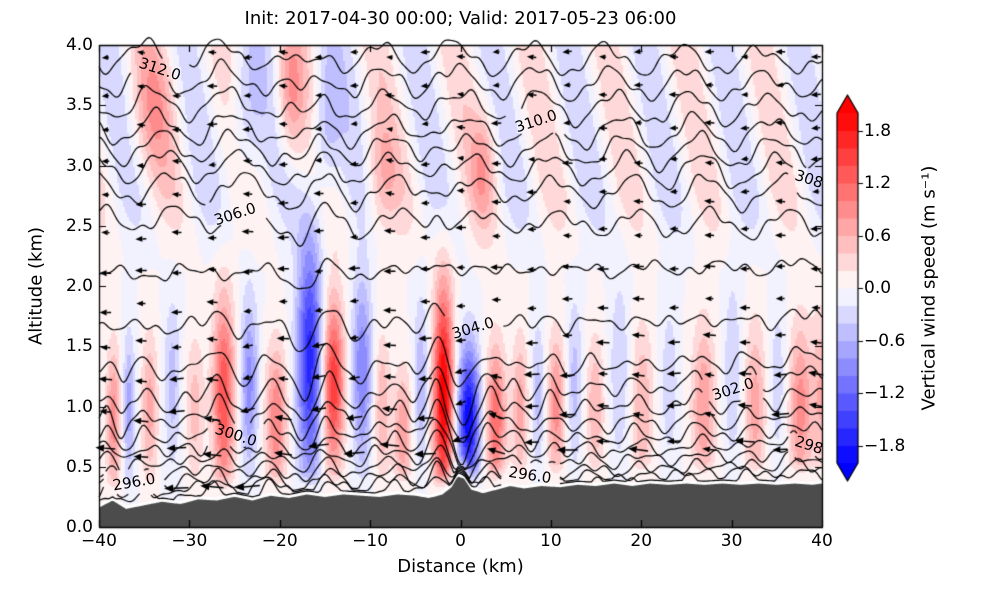 This screenshot has height=600, width=1000. I want to click on x-tick-label: 20, so click(641, 541).